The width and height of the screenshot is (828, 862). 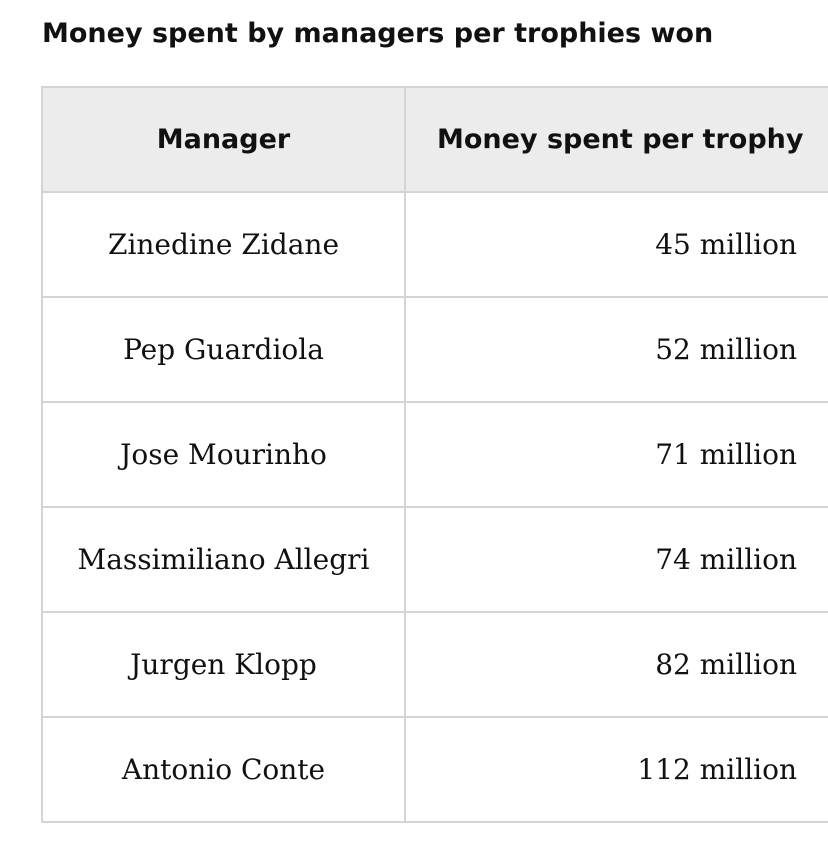 I want to click on manager-cell: Zinedine Zidane, so click(x=223, y=244).